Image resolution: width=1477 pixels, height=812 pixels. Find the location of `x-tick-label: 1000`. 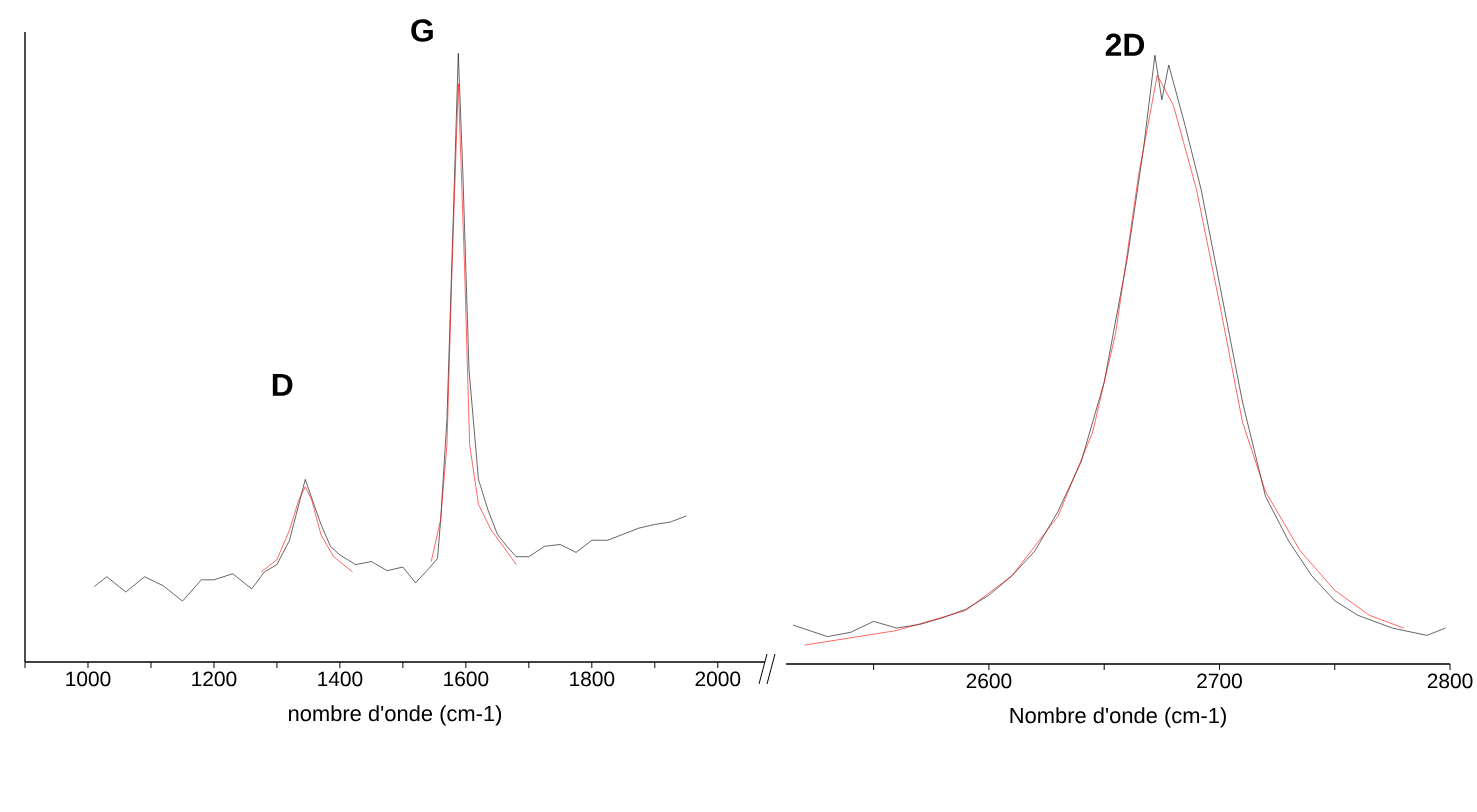

x-tick-label: 1000 is located at coordinates (88, 679).